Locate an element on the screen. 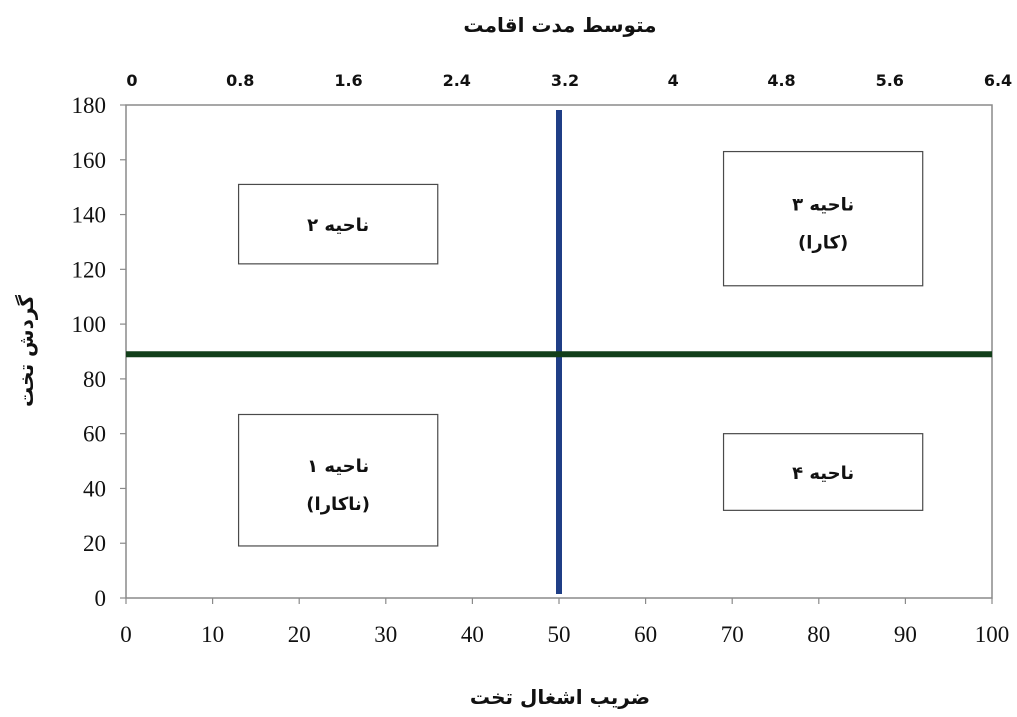 The height and width of the screenshot is (717, 1017). y-tick-label: 40 is located at coordinates (94, 488).